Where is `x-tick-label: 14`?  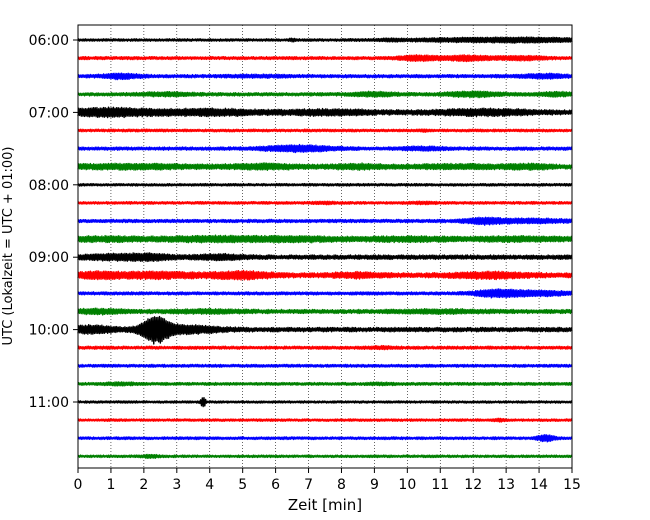 x-tick-label: 14 is located at coordinates (539, 485).